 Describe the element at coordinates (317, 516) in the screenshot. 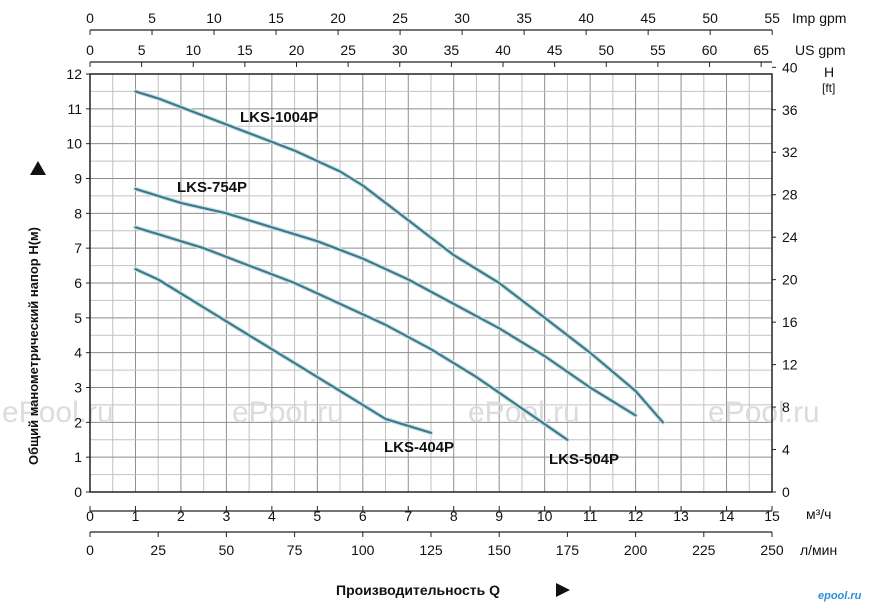

I see `m3h-tick-label: 5` at that location.